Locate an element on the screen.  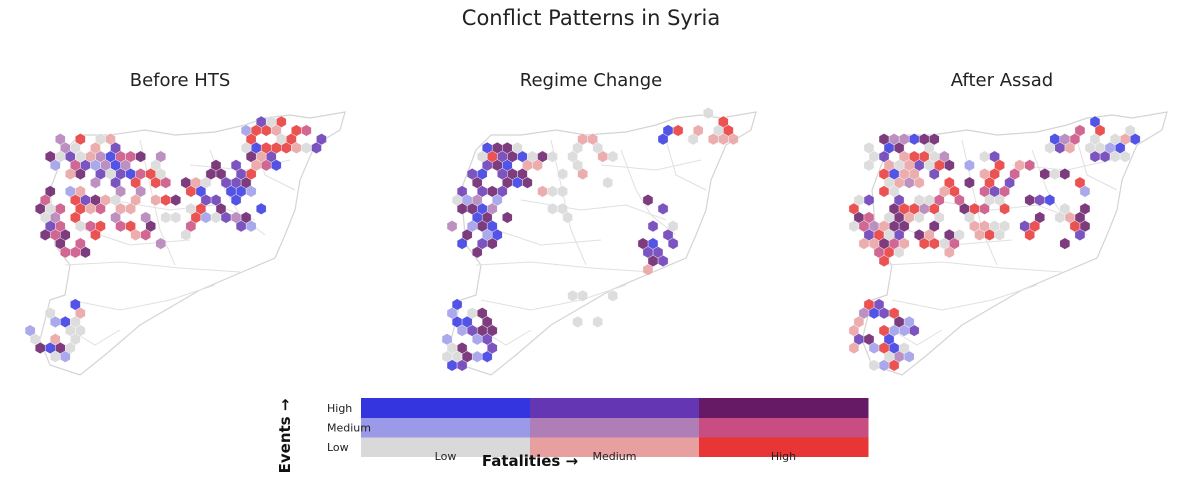
panel-title-regime-change: Regime Change is located at coordinates (591, 80).